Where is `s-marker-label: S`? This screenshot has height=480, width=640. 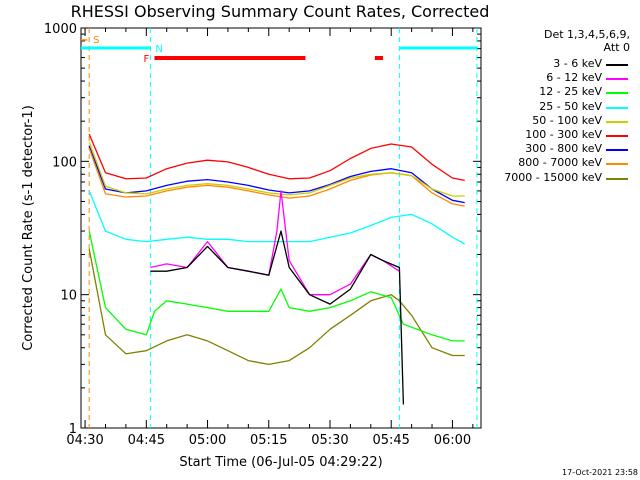
s-marker-label: S is located at coordinates (96, 40).